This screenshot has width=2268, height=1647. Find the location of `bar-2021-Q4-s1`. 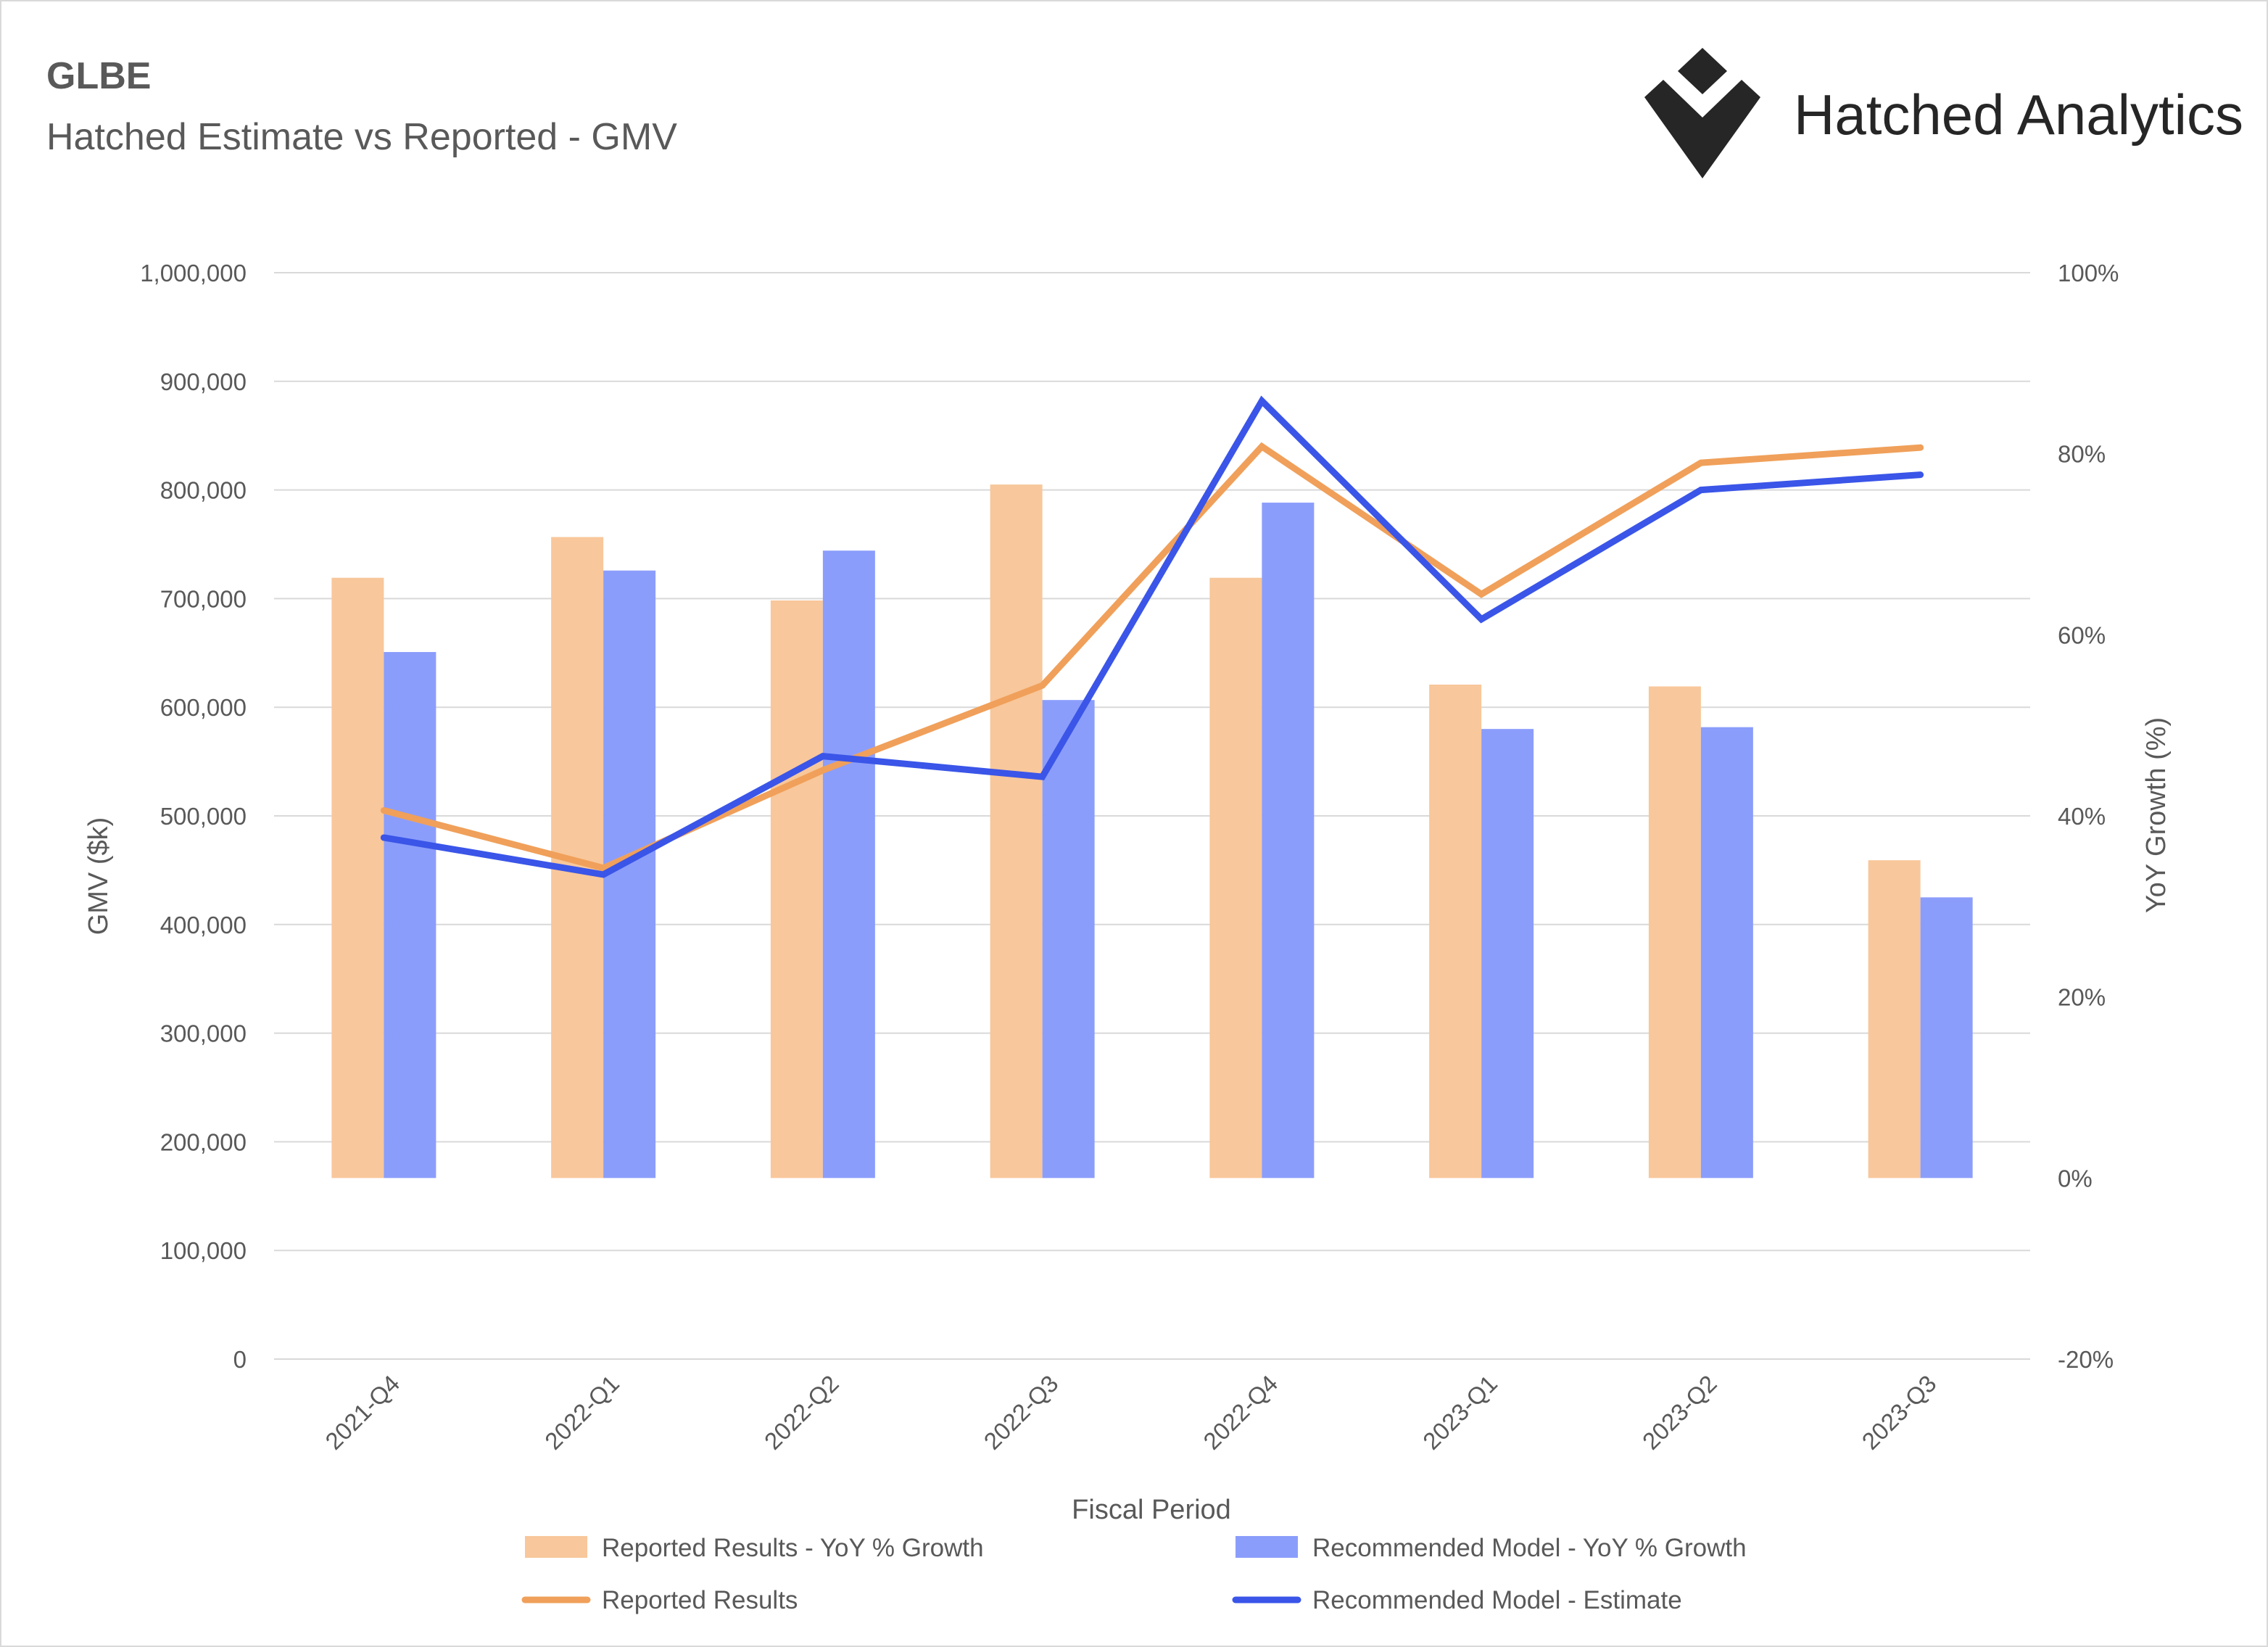

bar-2021-Q4-s1 is located at coordinates (410, 915).